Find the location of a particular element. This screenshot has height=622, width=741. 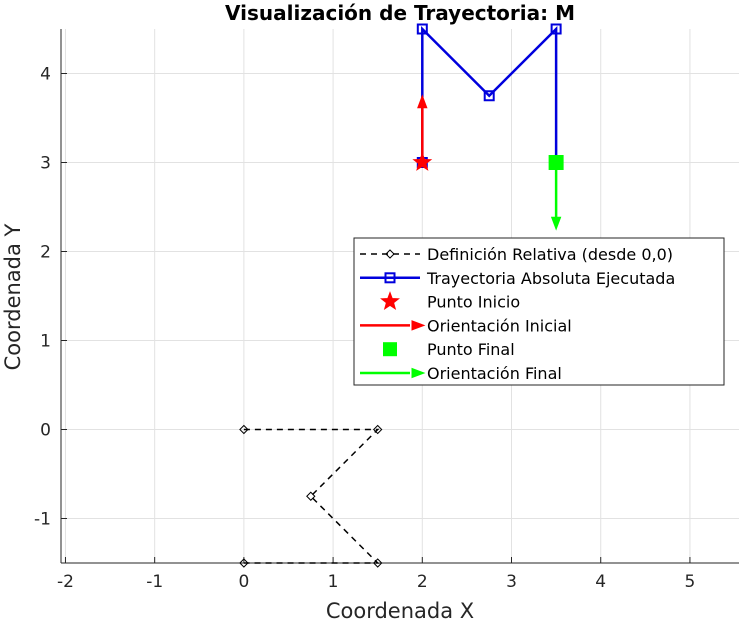

legend-label: Definición Relativa (desde 0,0) is located at coordinates (550, 254).